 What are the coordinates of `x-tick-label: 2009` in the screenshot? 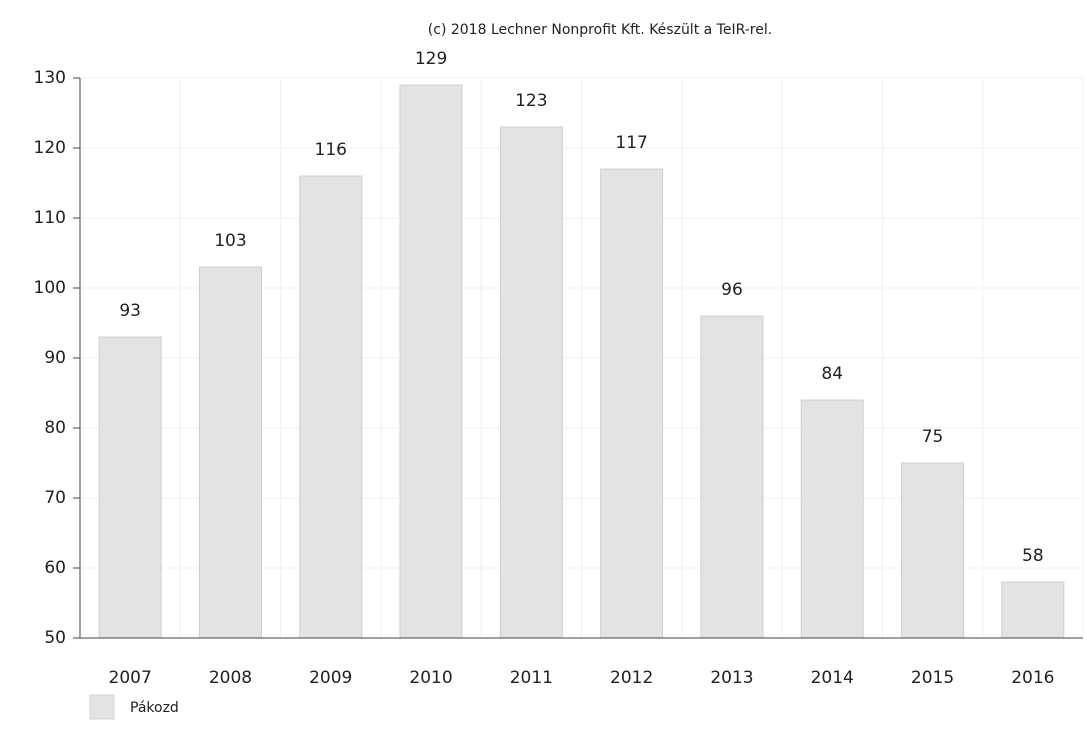 It's located at (330, 678).